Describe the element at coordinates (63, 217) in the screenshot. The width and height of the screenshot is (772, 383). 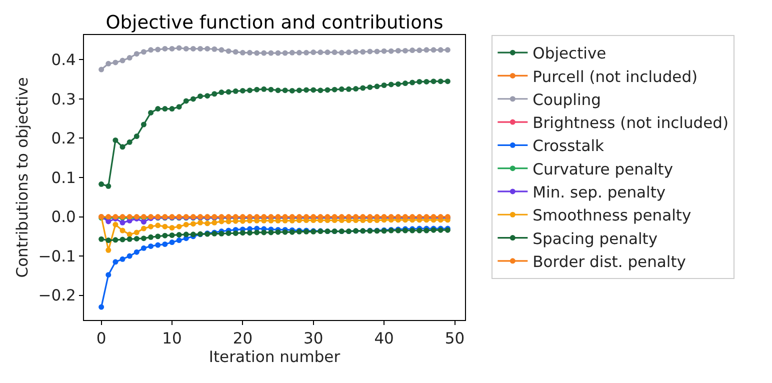
I see `y-tick-label: 0.0` at that location.